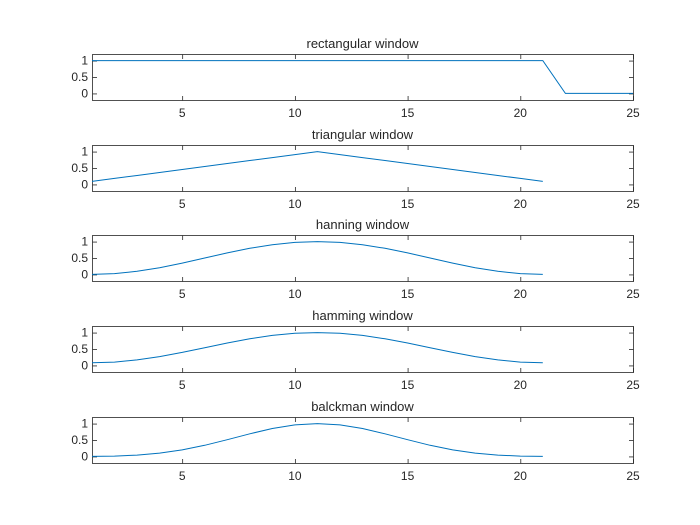  Describe the element at coordinates (363, 224) in the screenshot. I see `subplot-title: hanning window` at that location.